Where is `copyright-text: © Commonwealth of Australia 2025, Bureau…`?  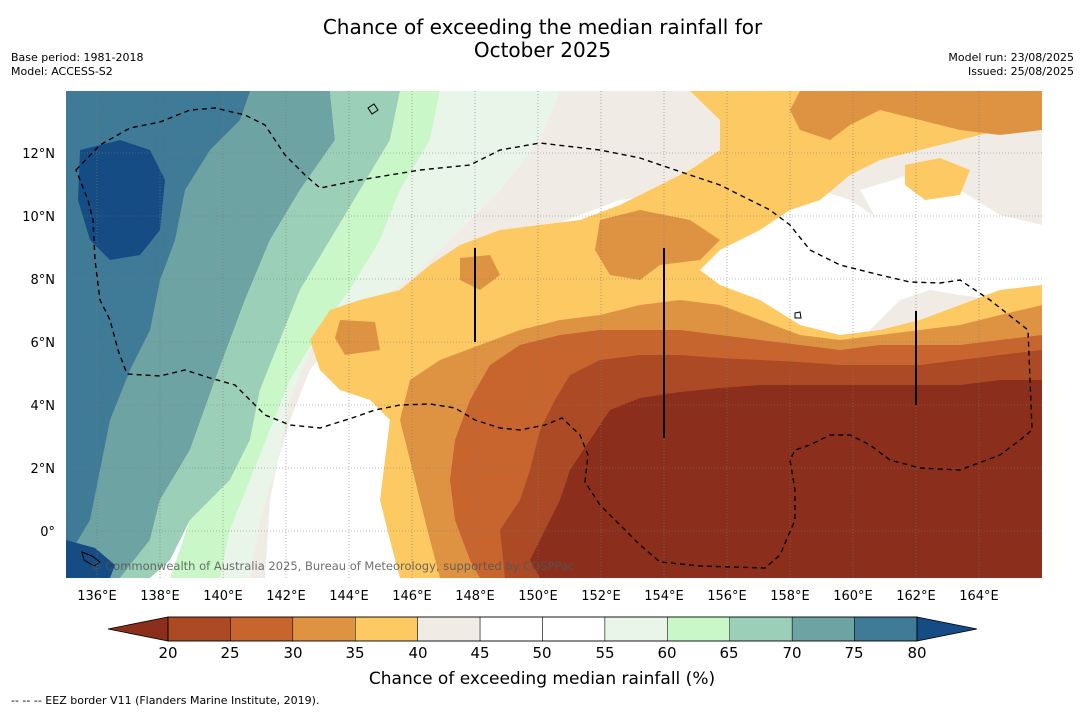 copyright-text: © Commonwealth of Australia 2025, Bureau… is located at coordinates (332, 566).